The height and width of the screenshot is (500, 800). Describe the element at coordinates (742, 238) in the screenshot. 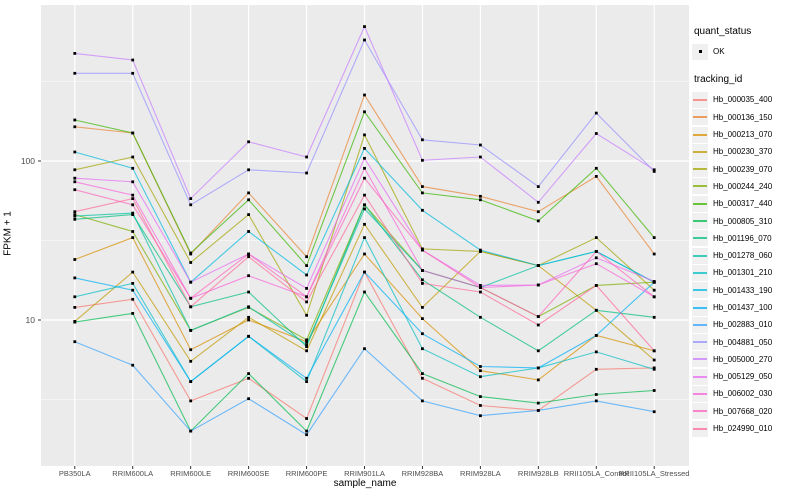

I see `legend-entry-label: Hb_001196_070` at that location.